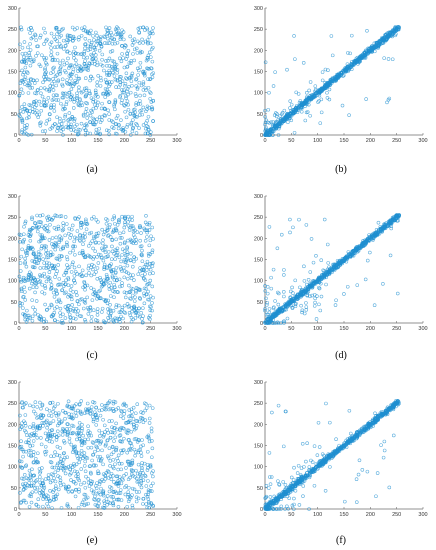 This screenshot has height=550, width=436. Describe the element at coordinates (176, 141) in the screenshot. I see `x-tick-label: 300` at that location.